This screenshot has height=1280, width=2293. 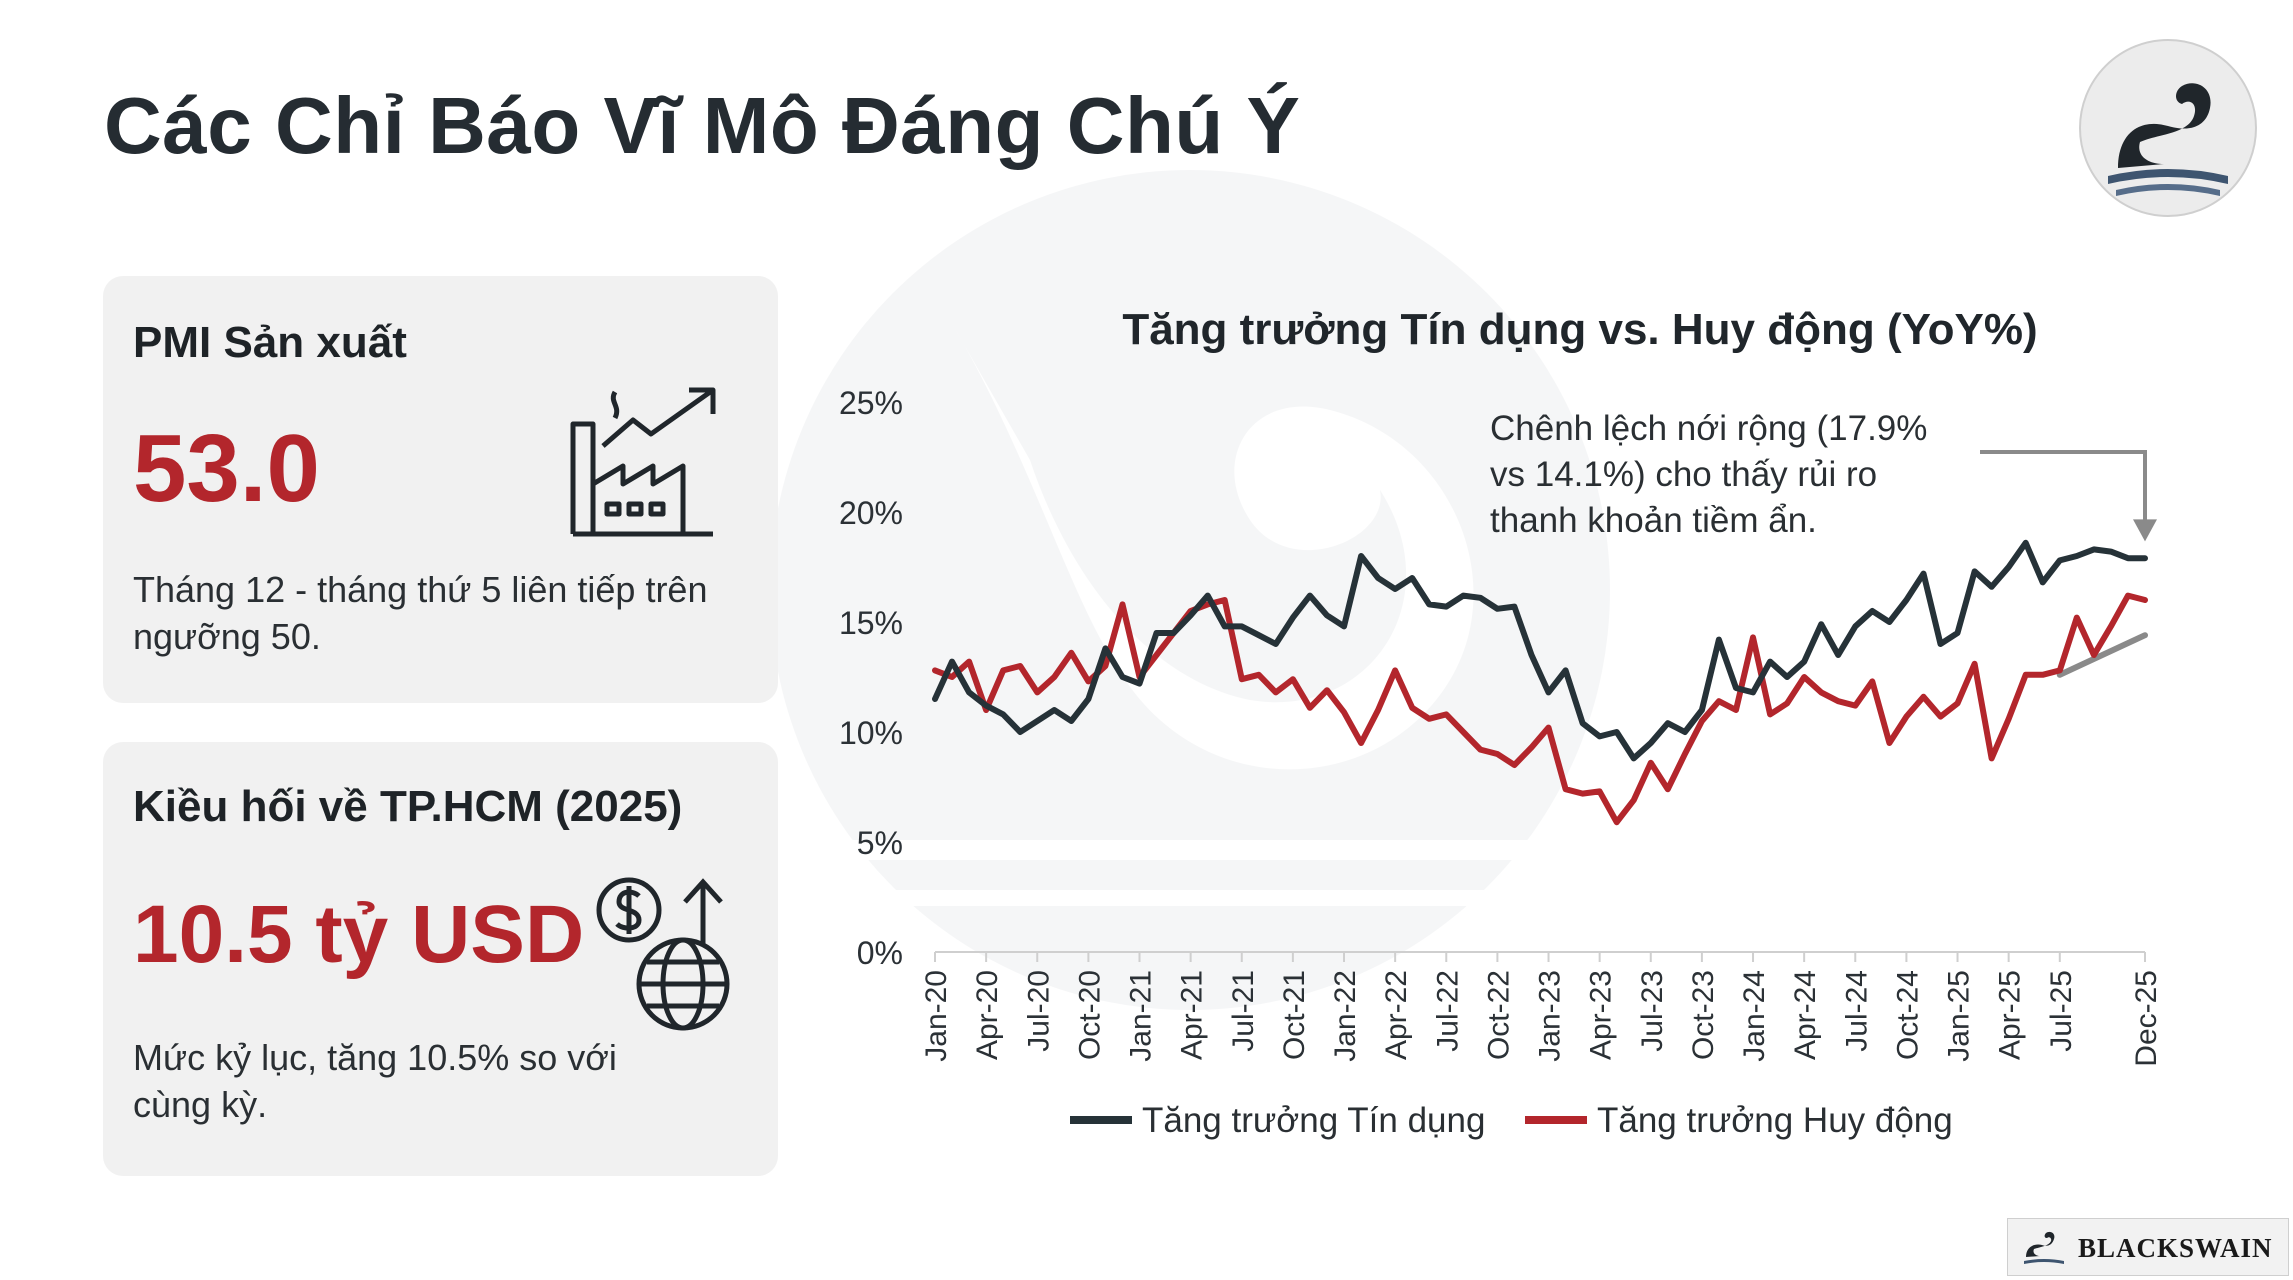 What do you see at coordinates (1652, 1011) in the screenshot?
I see `x-tick-label: Jul-23` at bounding box center [1652, 1011].